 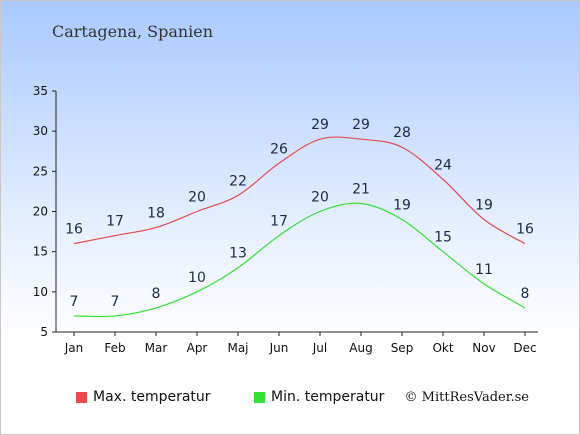 What do you see at coordinates (152, 397) in the screenshot?
I see `legend-label-max: Max. temperatur` at bounding box center [152, 397].